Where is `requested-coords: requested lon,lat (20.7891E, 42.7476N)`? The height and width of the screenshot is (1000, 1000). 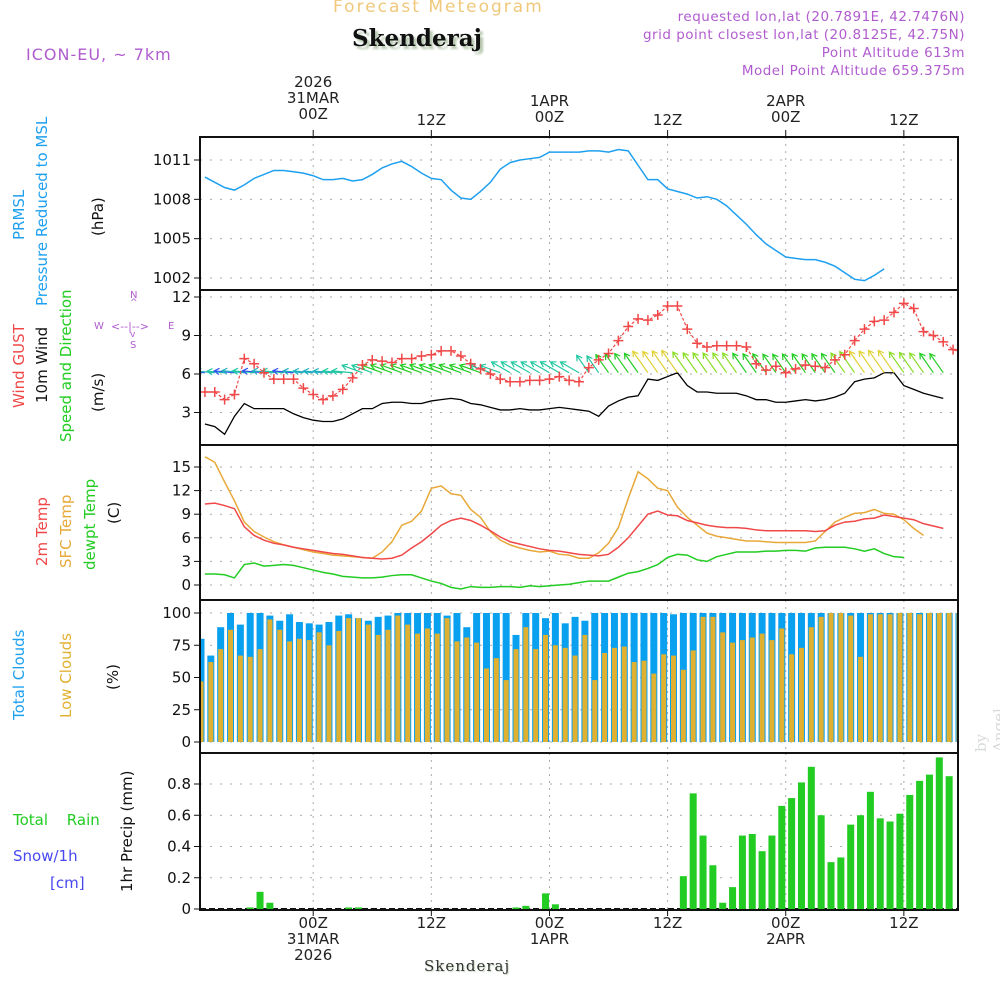 requested-coords: requested lon,lat (20.7891E, 42.7476N) is located at coordinates (821, 17).